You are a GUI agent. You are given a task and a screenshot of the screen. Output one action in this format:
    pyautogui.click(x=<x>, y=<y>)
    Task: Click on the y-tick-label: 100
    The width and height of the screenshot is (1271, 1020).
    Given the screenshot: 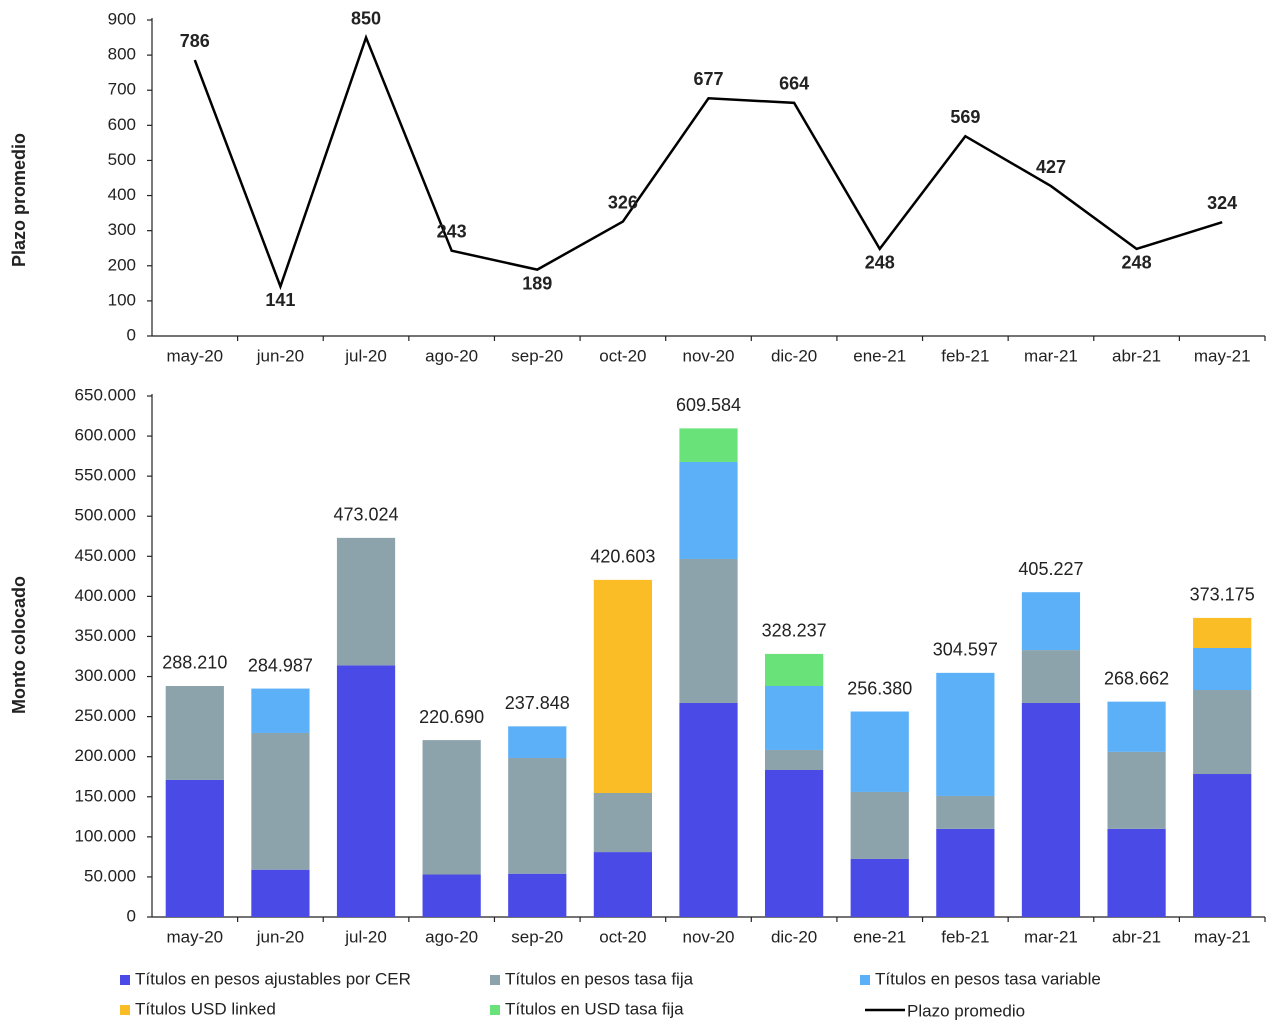 What is the action you would take?
    pyautogui.click(x=122, y=299)
    